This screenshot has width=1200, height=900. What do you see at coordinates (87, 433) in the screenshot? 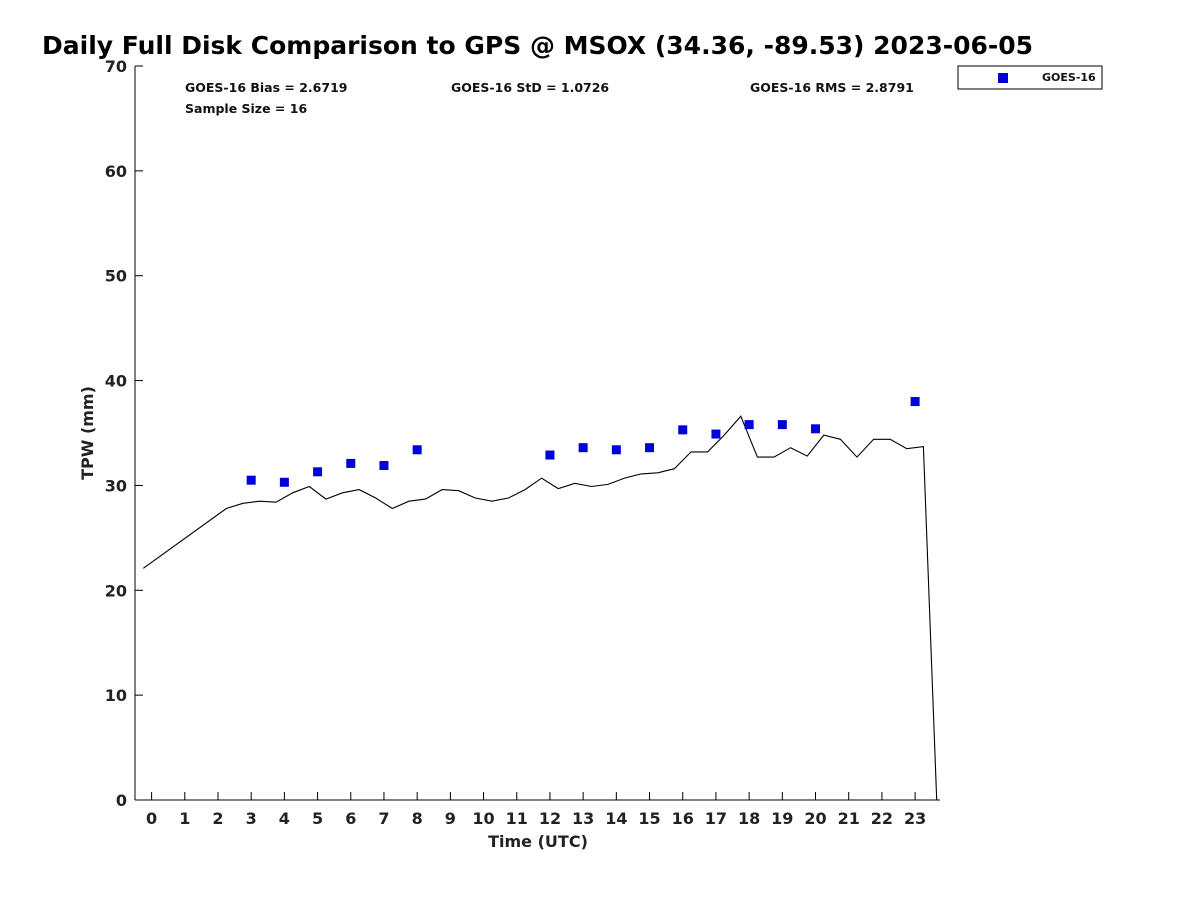
I see `y-axis-label: TPW (mm)` at bounding box center [87, 433].